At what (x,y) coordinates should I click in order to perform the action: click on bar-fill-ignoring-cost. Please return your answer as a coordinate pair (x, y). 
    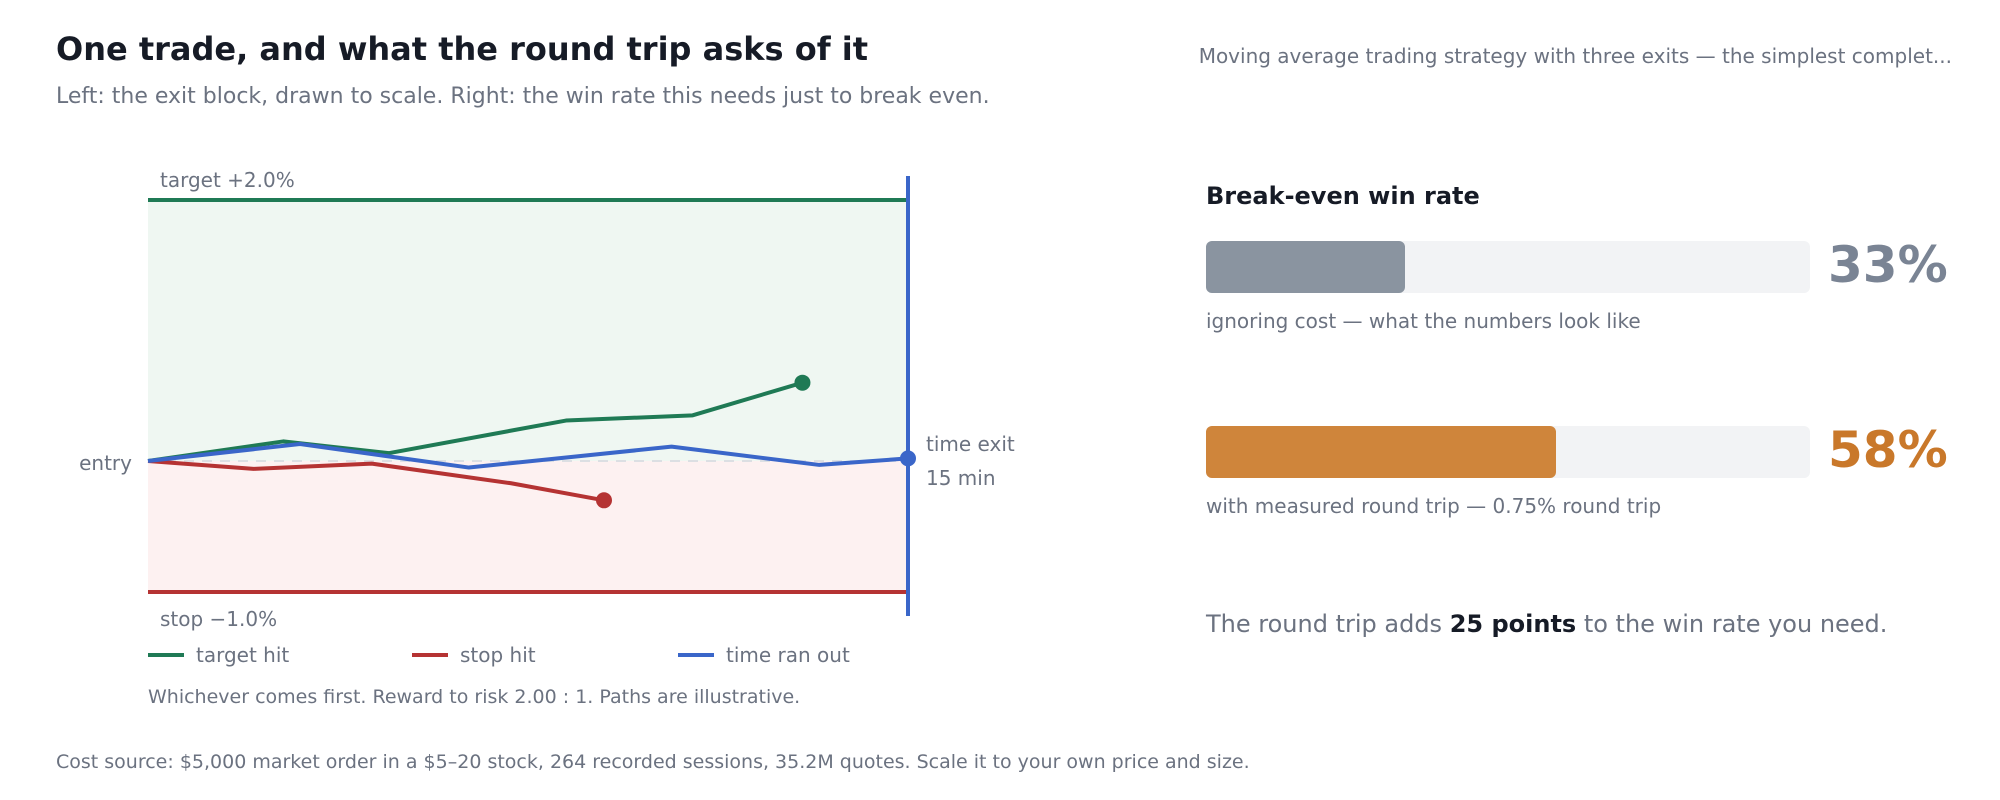
    Looking at the image, I should click on (1306, 267).